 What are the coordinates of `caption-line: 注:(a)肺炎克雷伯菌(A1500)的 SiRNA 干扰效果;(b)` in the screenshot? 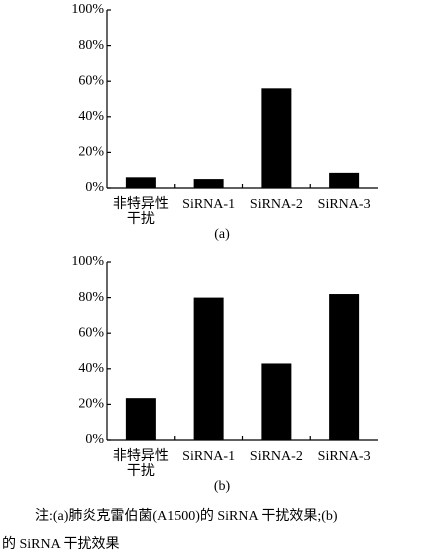 It's located at (186, 516).